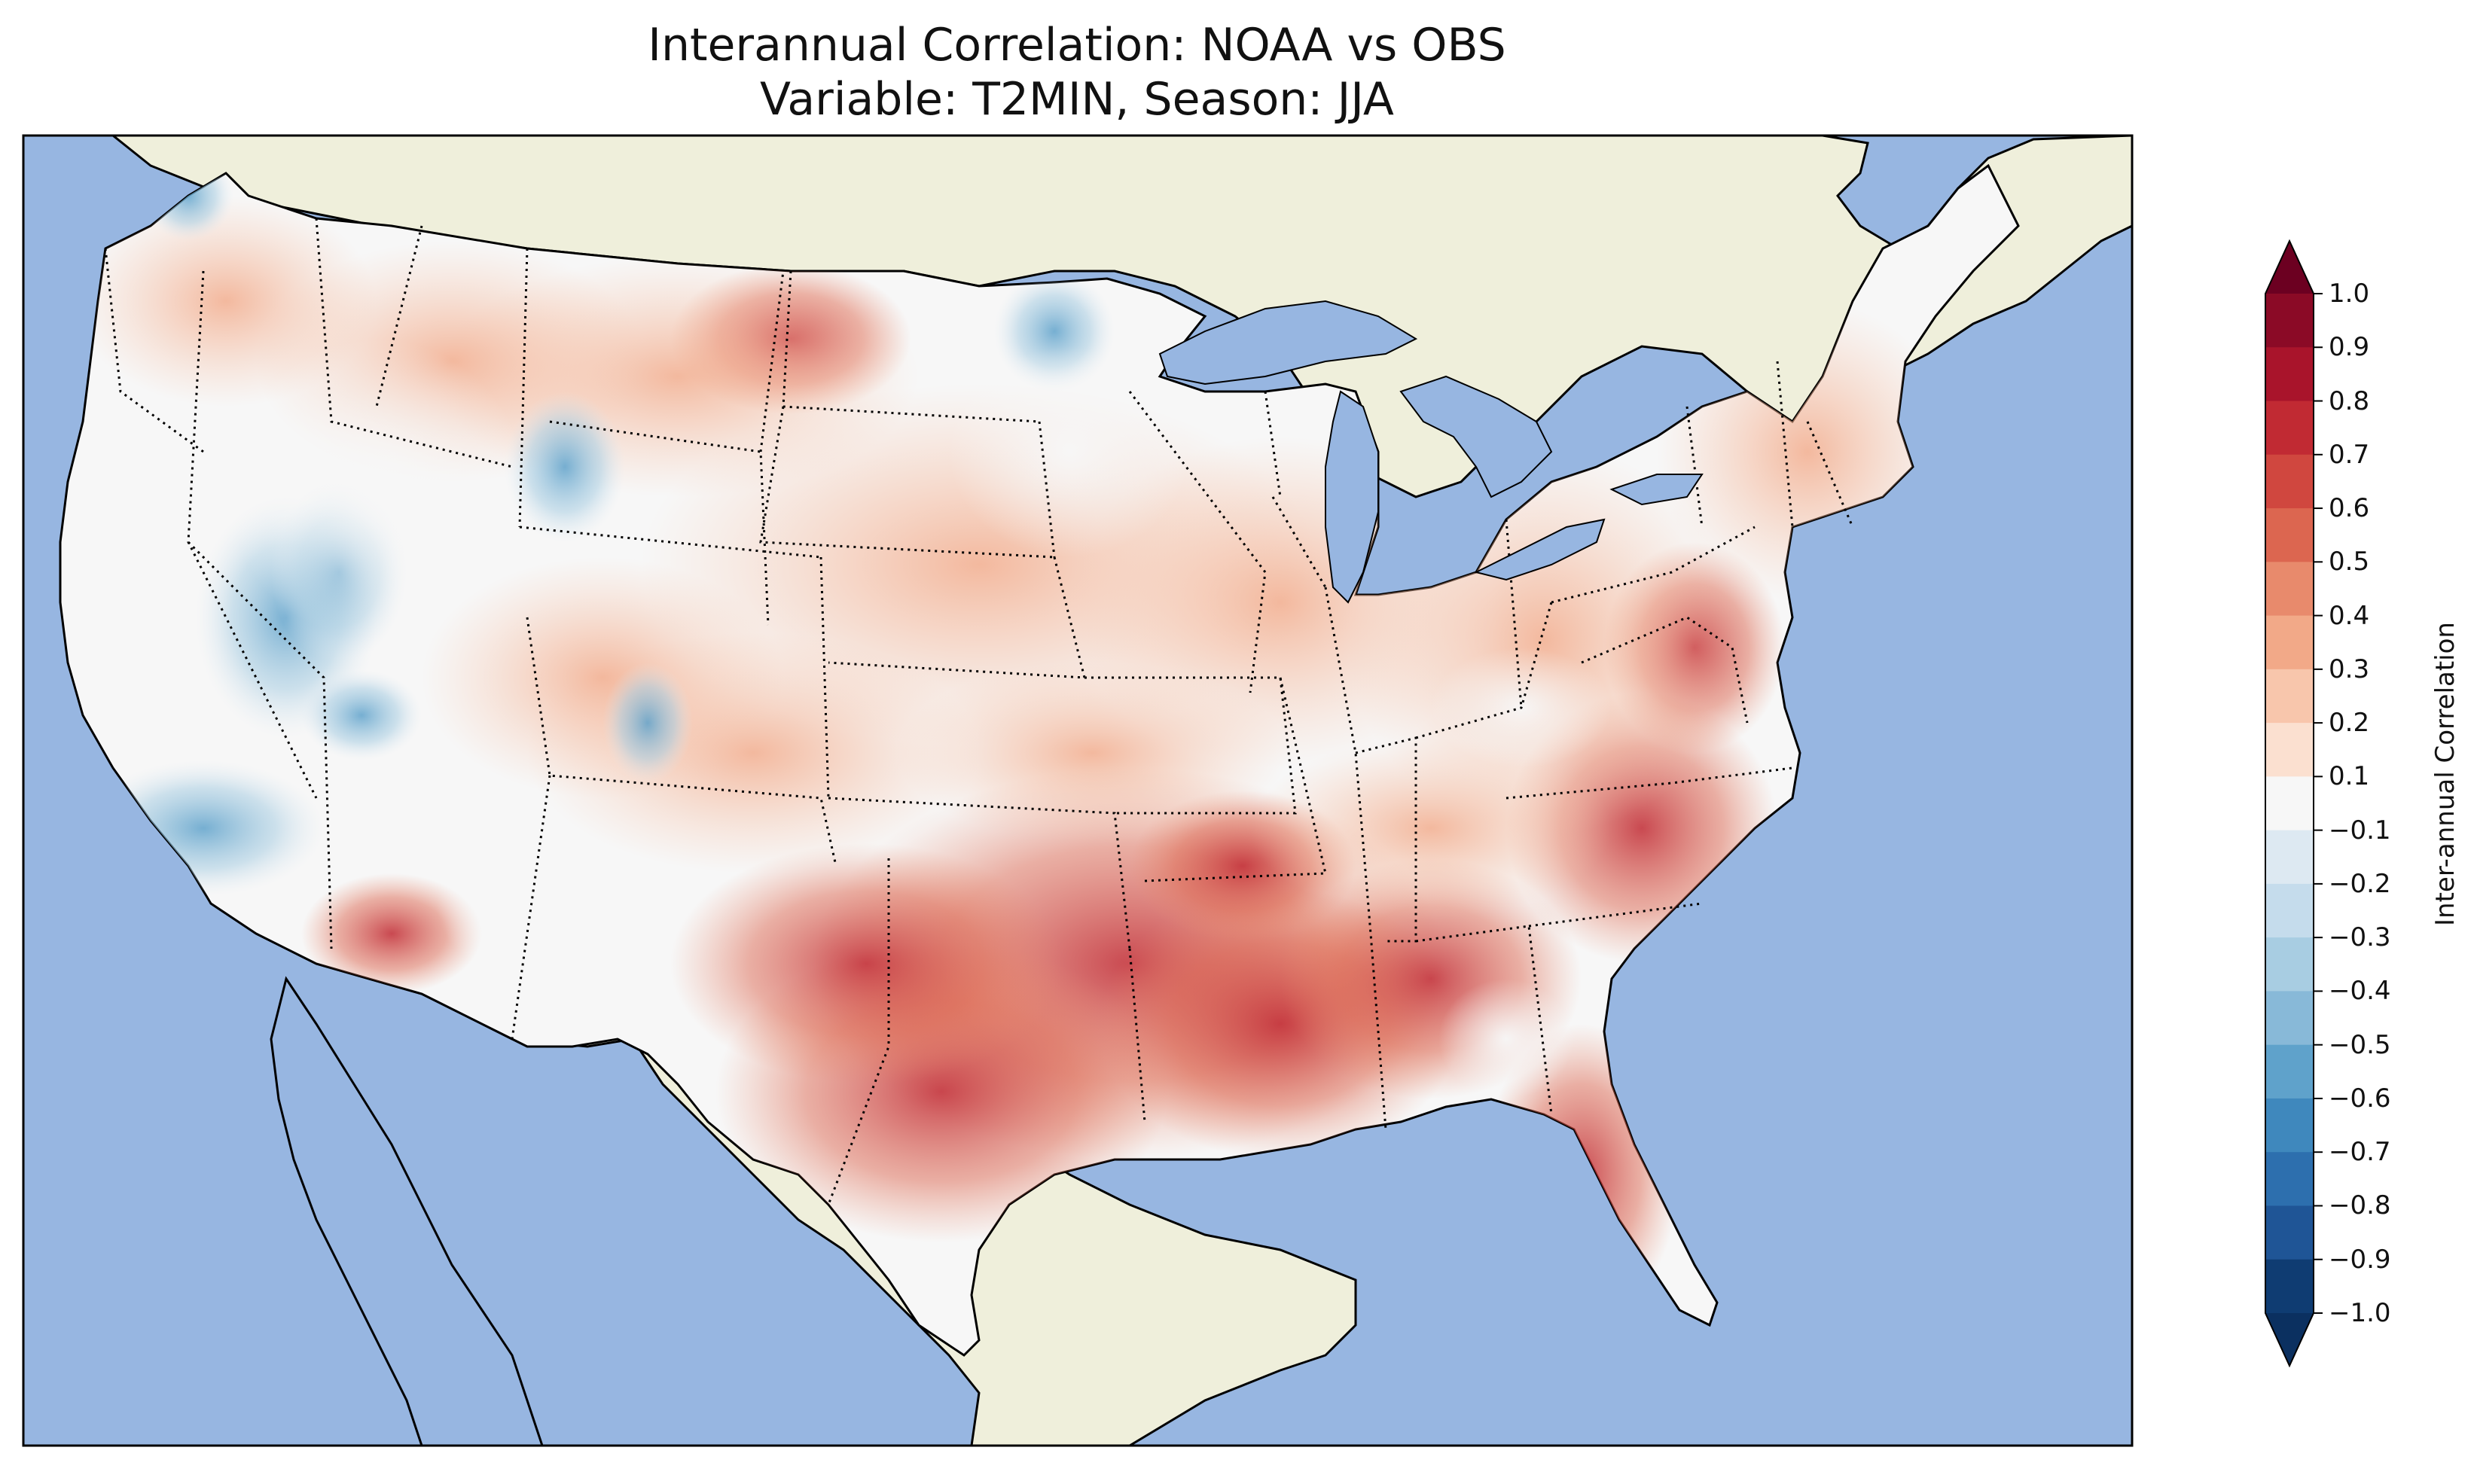 The width and height of the screenshot is (2474, 1484). I want to click on colorbar-tick-label: −0.2, so click(2360, 883).